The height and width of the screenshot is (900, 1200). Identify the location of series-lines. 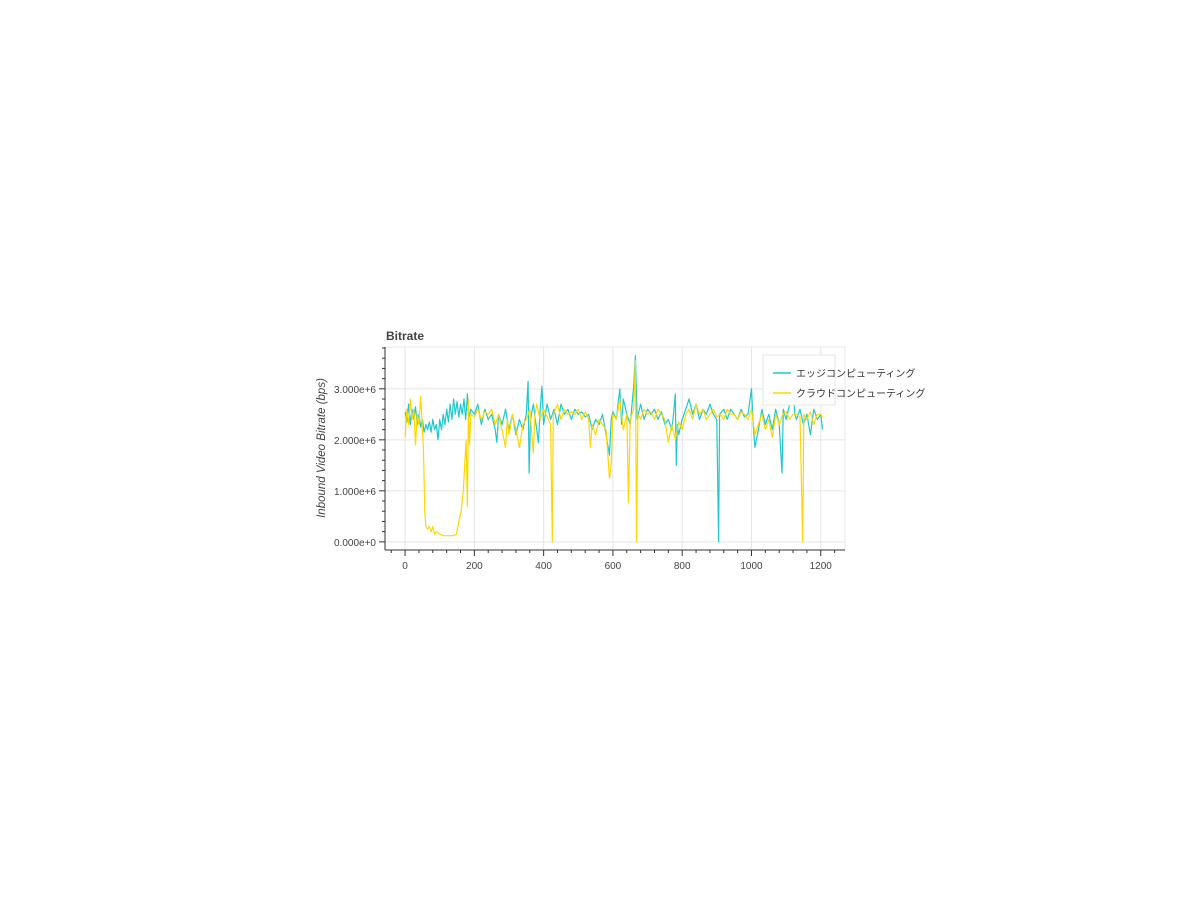
(614, 449).